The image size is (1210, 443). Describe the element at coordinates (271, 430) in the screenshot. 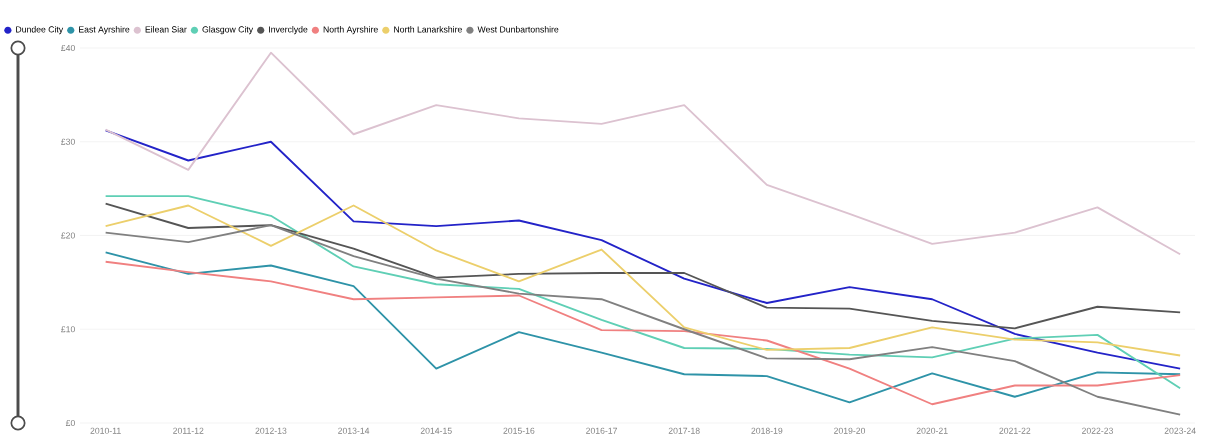

I see `x-tick-label: 2012-13` at that location.